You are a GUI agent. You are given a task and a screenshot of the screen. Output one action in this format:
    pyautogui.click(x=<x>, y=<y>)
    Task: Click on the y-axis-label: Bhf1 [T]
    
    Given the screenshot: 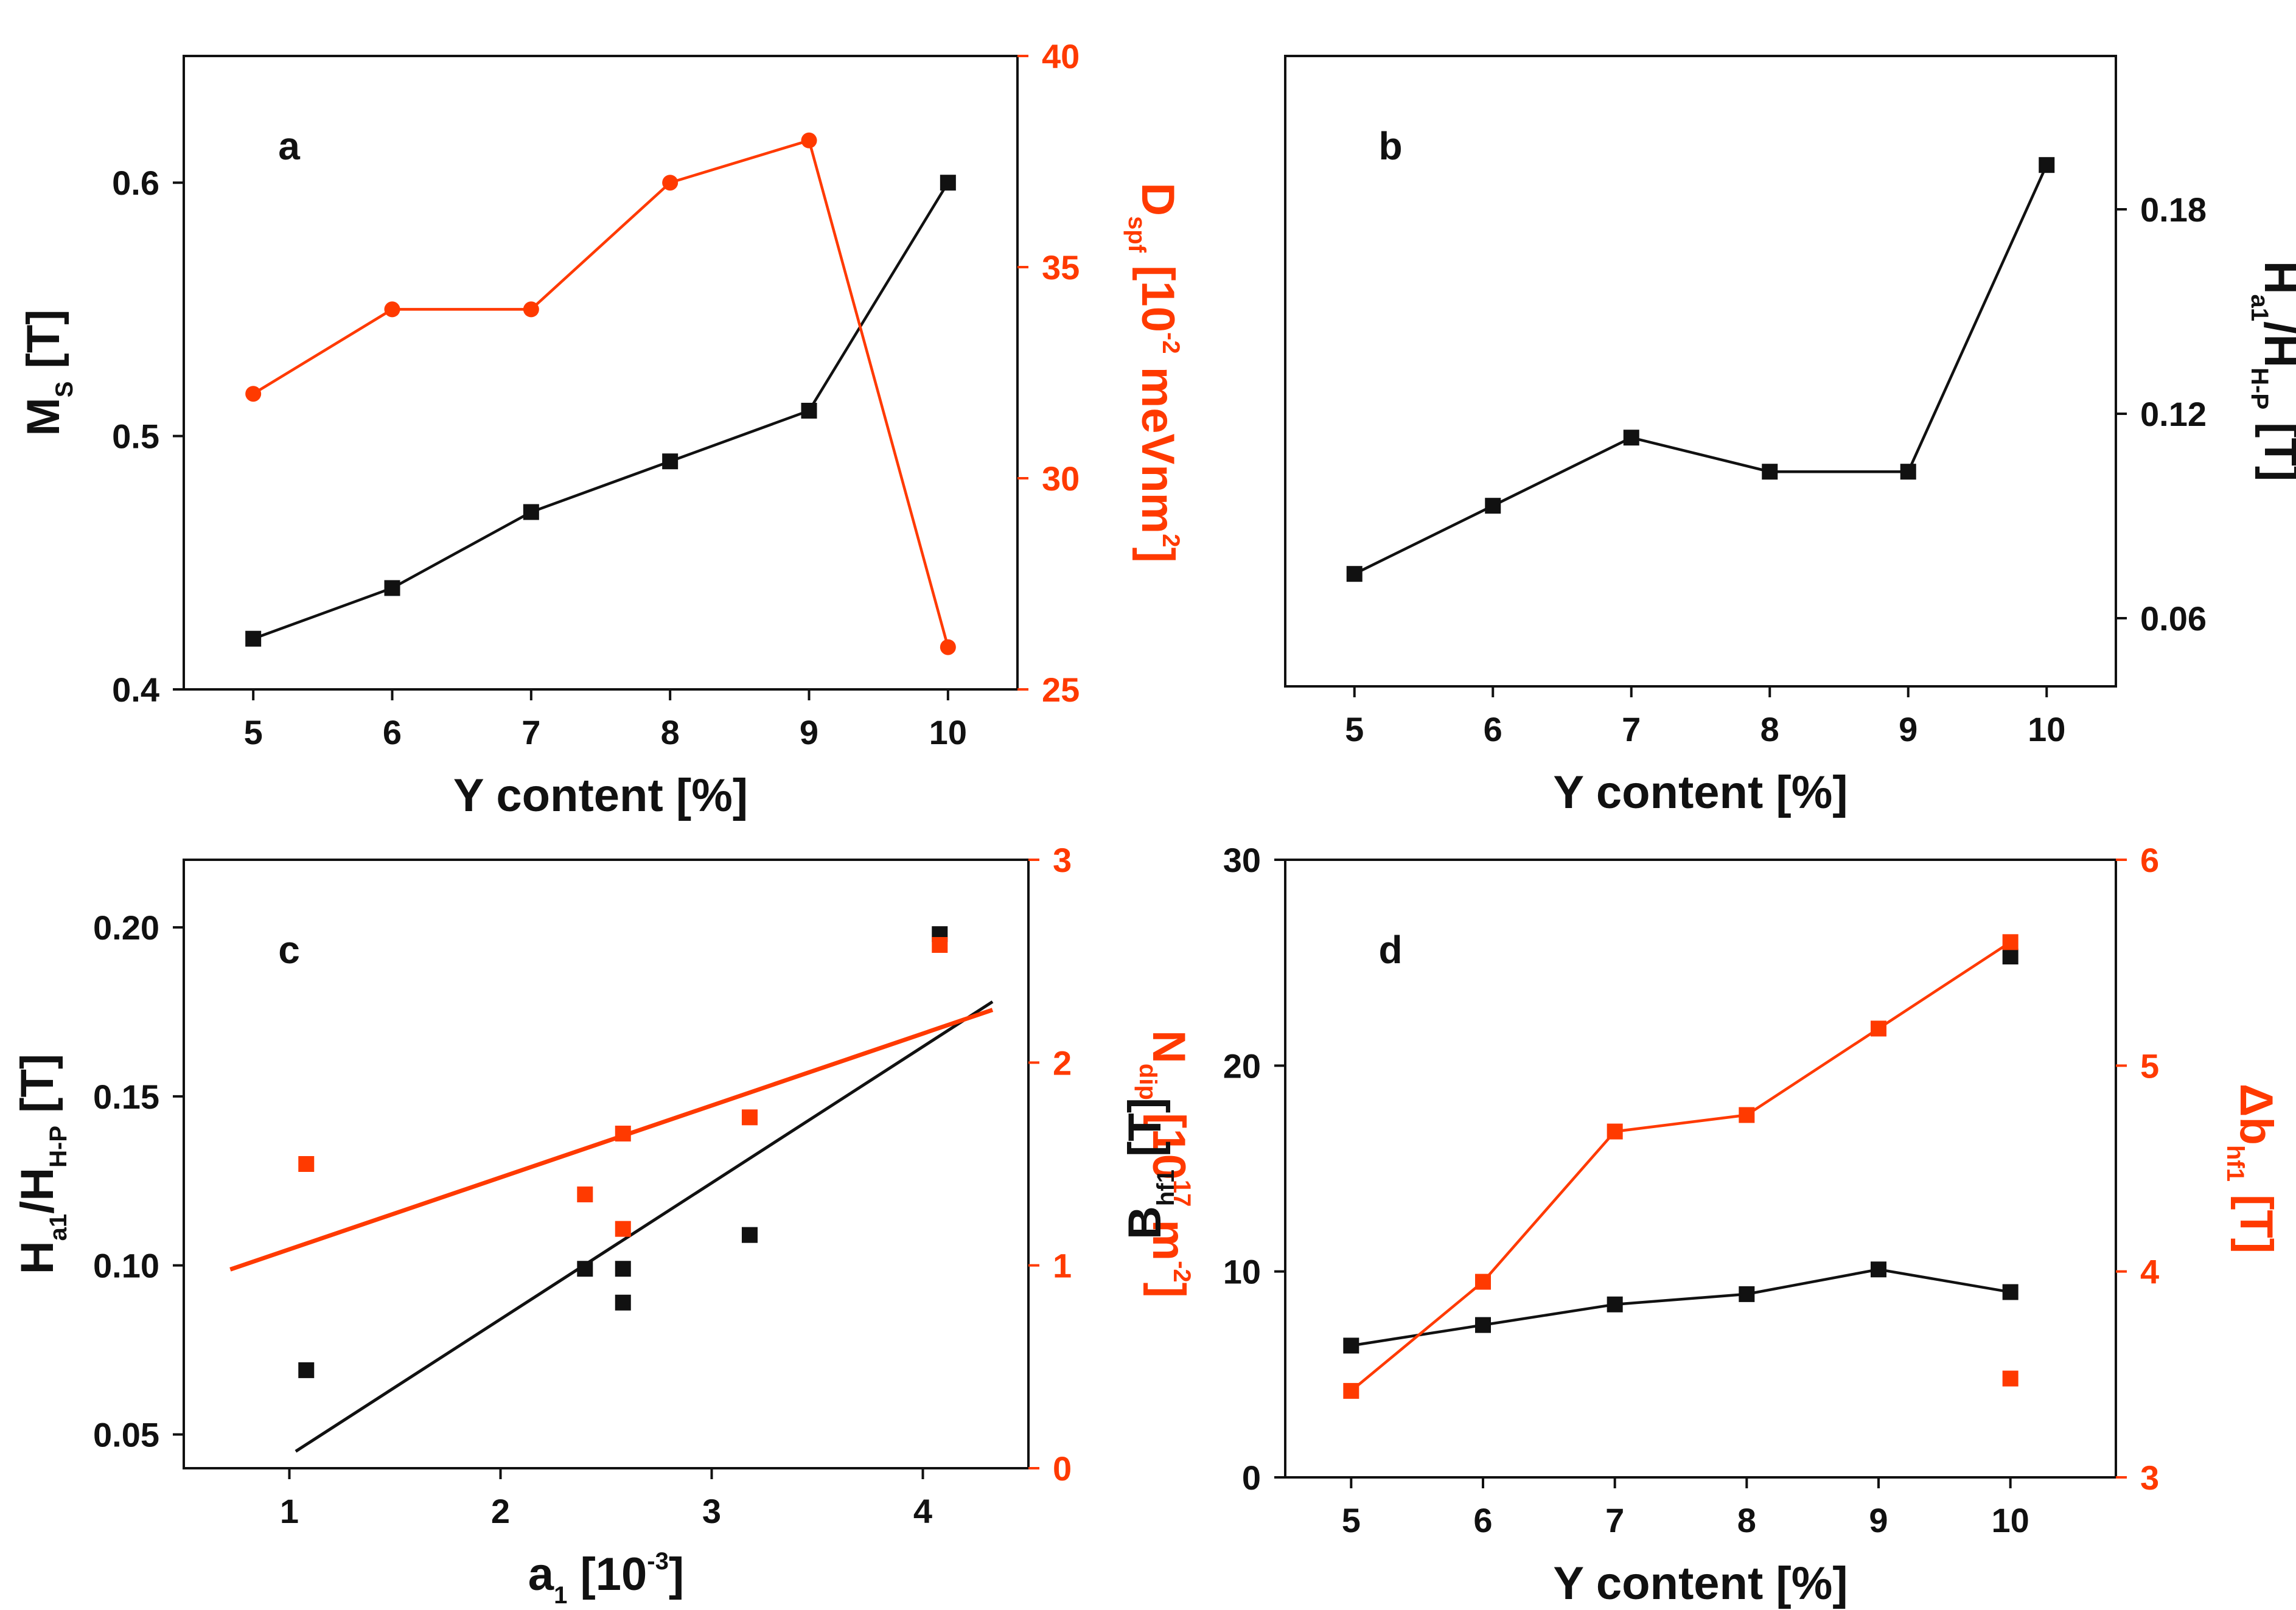 What is the action you would take?
    pyautogui.click(x=1149, y=1169)
    